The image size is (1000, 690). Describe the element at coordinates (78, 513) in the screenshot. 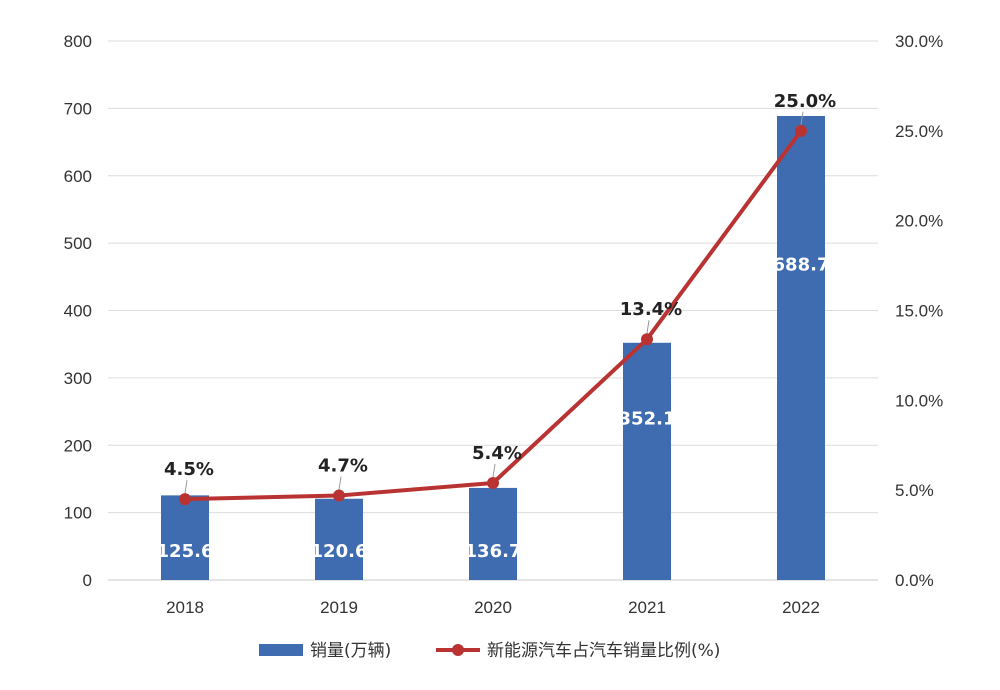

I see `left-tick-label: 100` at that location.